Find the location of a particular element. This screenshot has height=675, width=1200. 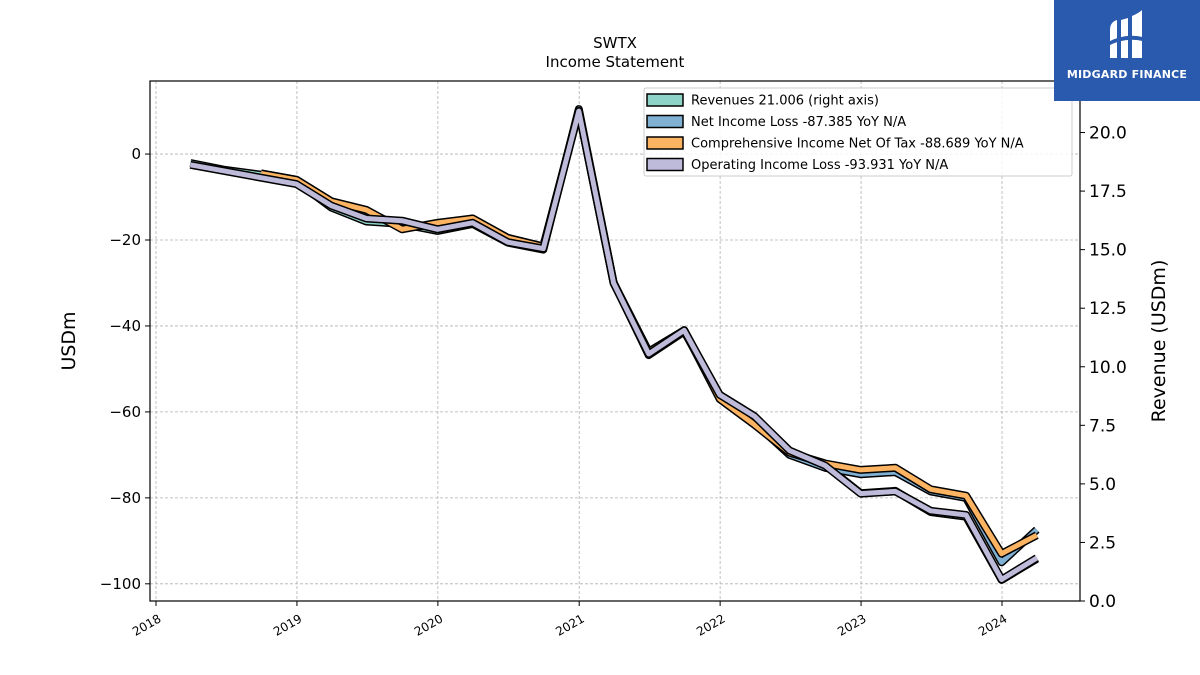

tick-label-right: 7.5 is located at coordinates (1102, 426).